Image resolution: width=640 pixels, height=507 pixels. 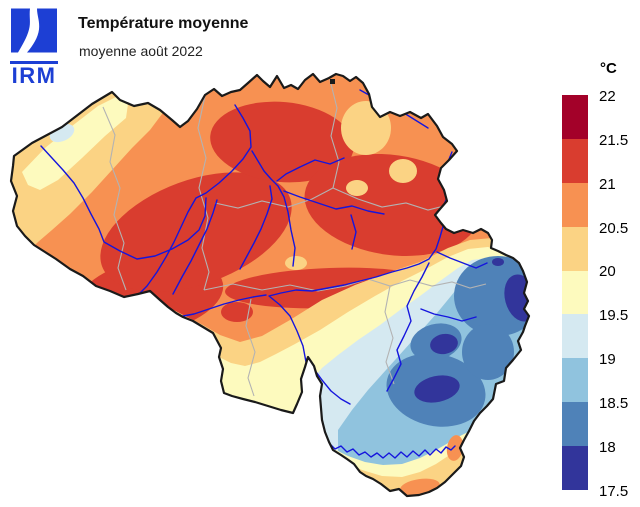 What do you see at coordinates (614, 491) in the screenshot?
I see `legend-tick: 17.5` at bounding box center [614, 491].